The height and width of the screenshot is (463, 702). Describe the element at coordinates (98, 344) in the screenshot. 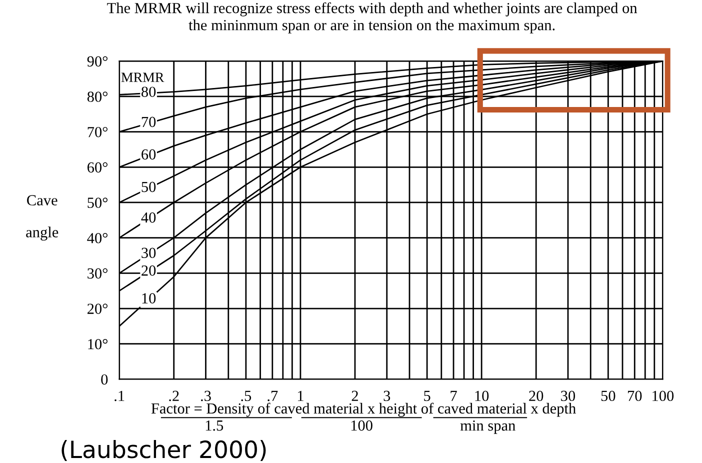

I see `y-tick-label: 10°` at that location.